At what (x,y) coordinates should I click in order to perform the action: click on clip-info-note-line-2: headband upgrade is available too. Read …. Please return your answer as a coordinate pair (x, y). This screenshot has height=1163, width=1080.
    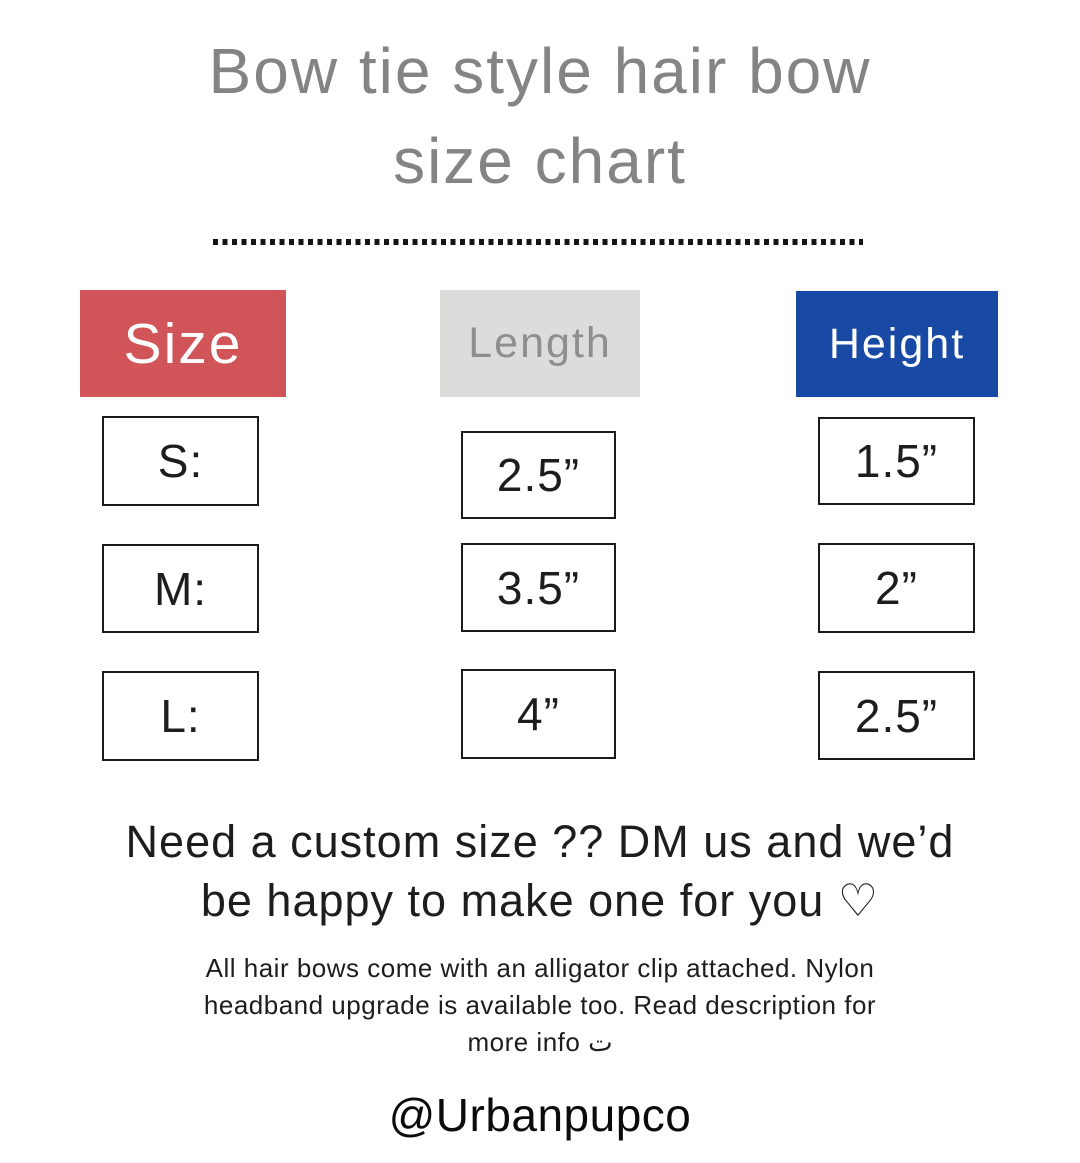
    Looking at the image, I should click on (540, 1005).